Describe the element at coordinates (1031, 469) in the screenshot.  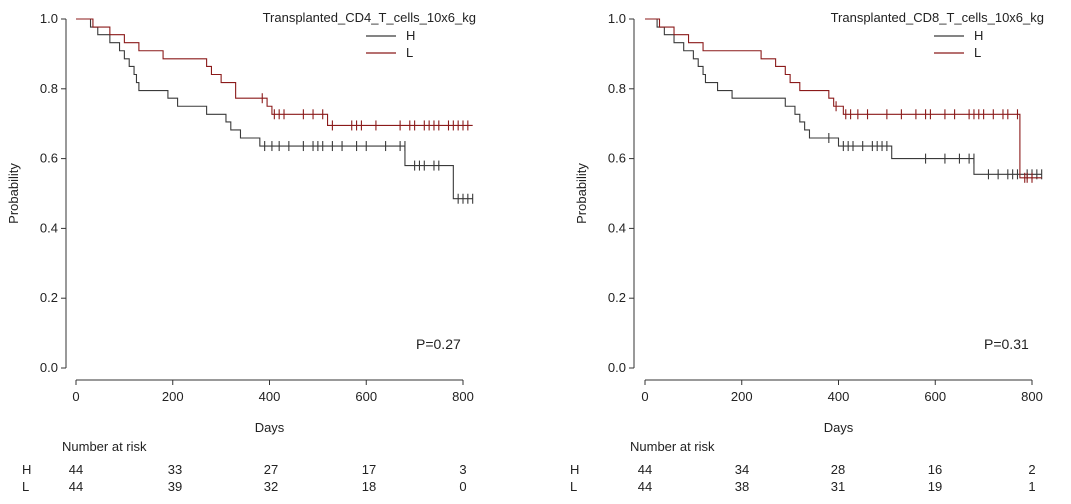
I see `risk-value: 2` at that location.